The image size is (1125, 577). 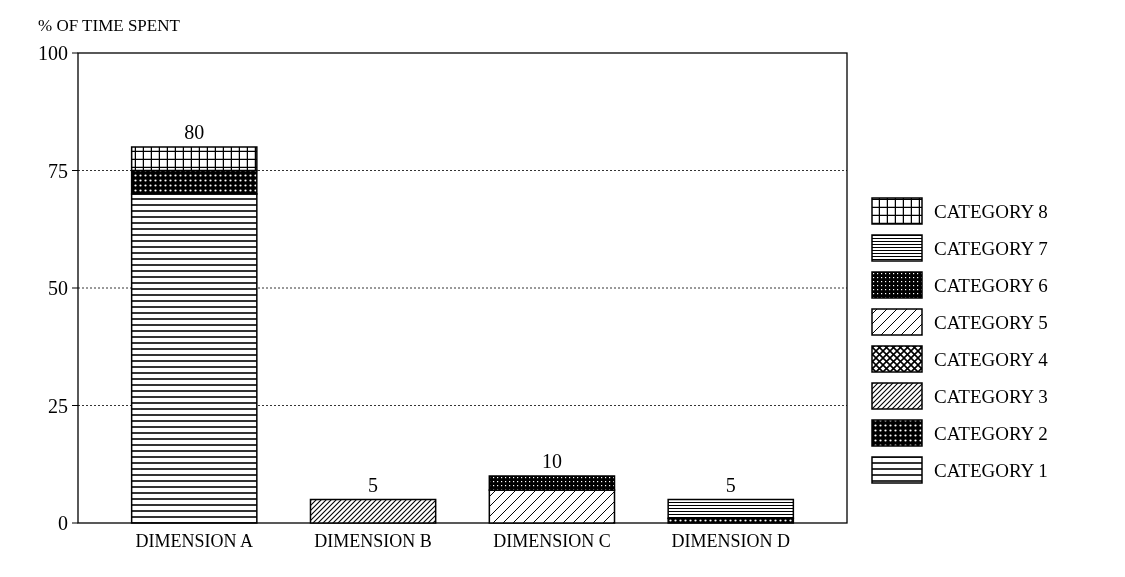 What do you see at coordinates (991, 285) in the screenshot?
I see `legend-label: CATEGORY 6` at bounding box center [991, 285].